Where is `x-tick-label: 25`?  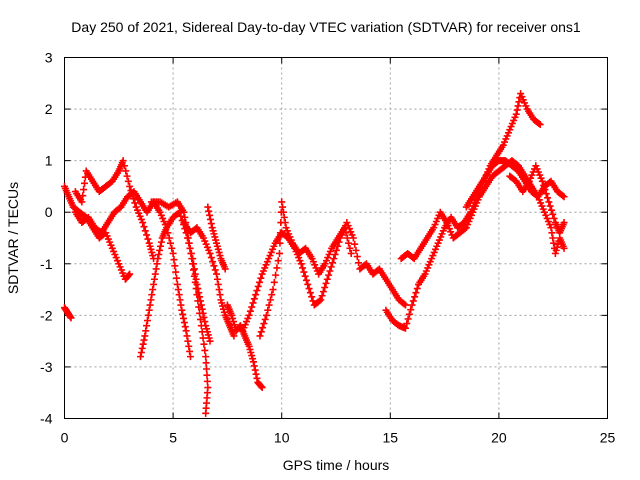 x-tick-label: 25 is located at coordinates (608, 438).